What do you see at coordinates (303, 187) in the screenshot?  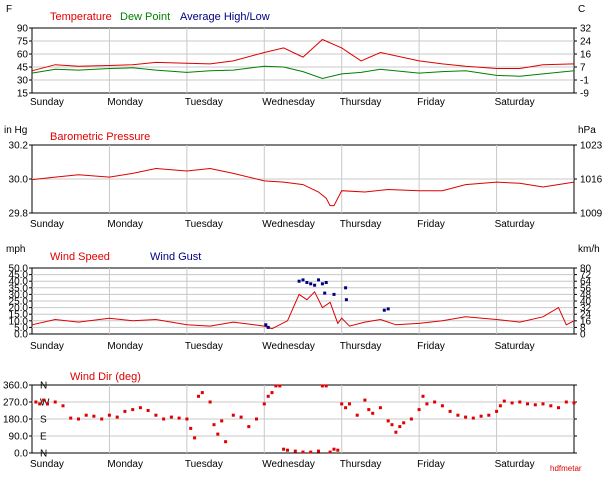 I see `series-line-barometric-pressure` at bounding box center [303, 187].